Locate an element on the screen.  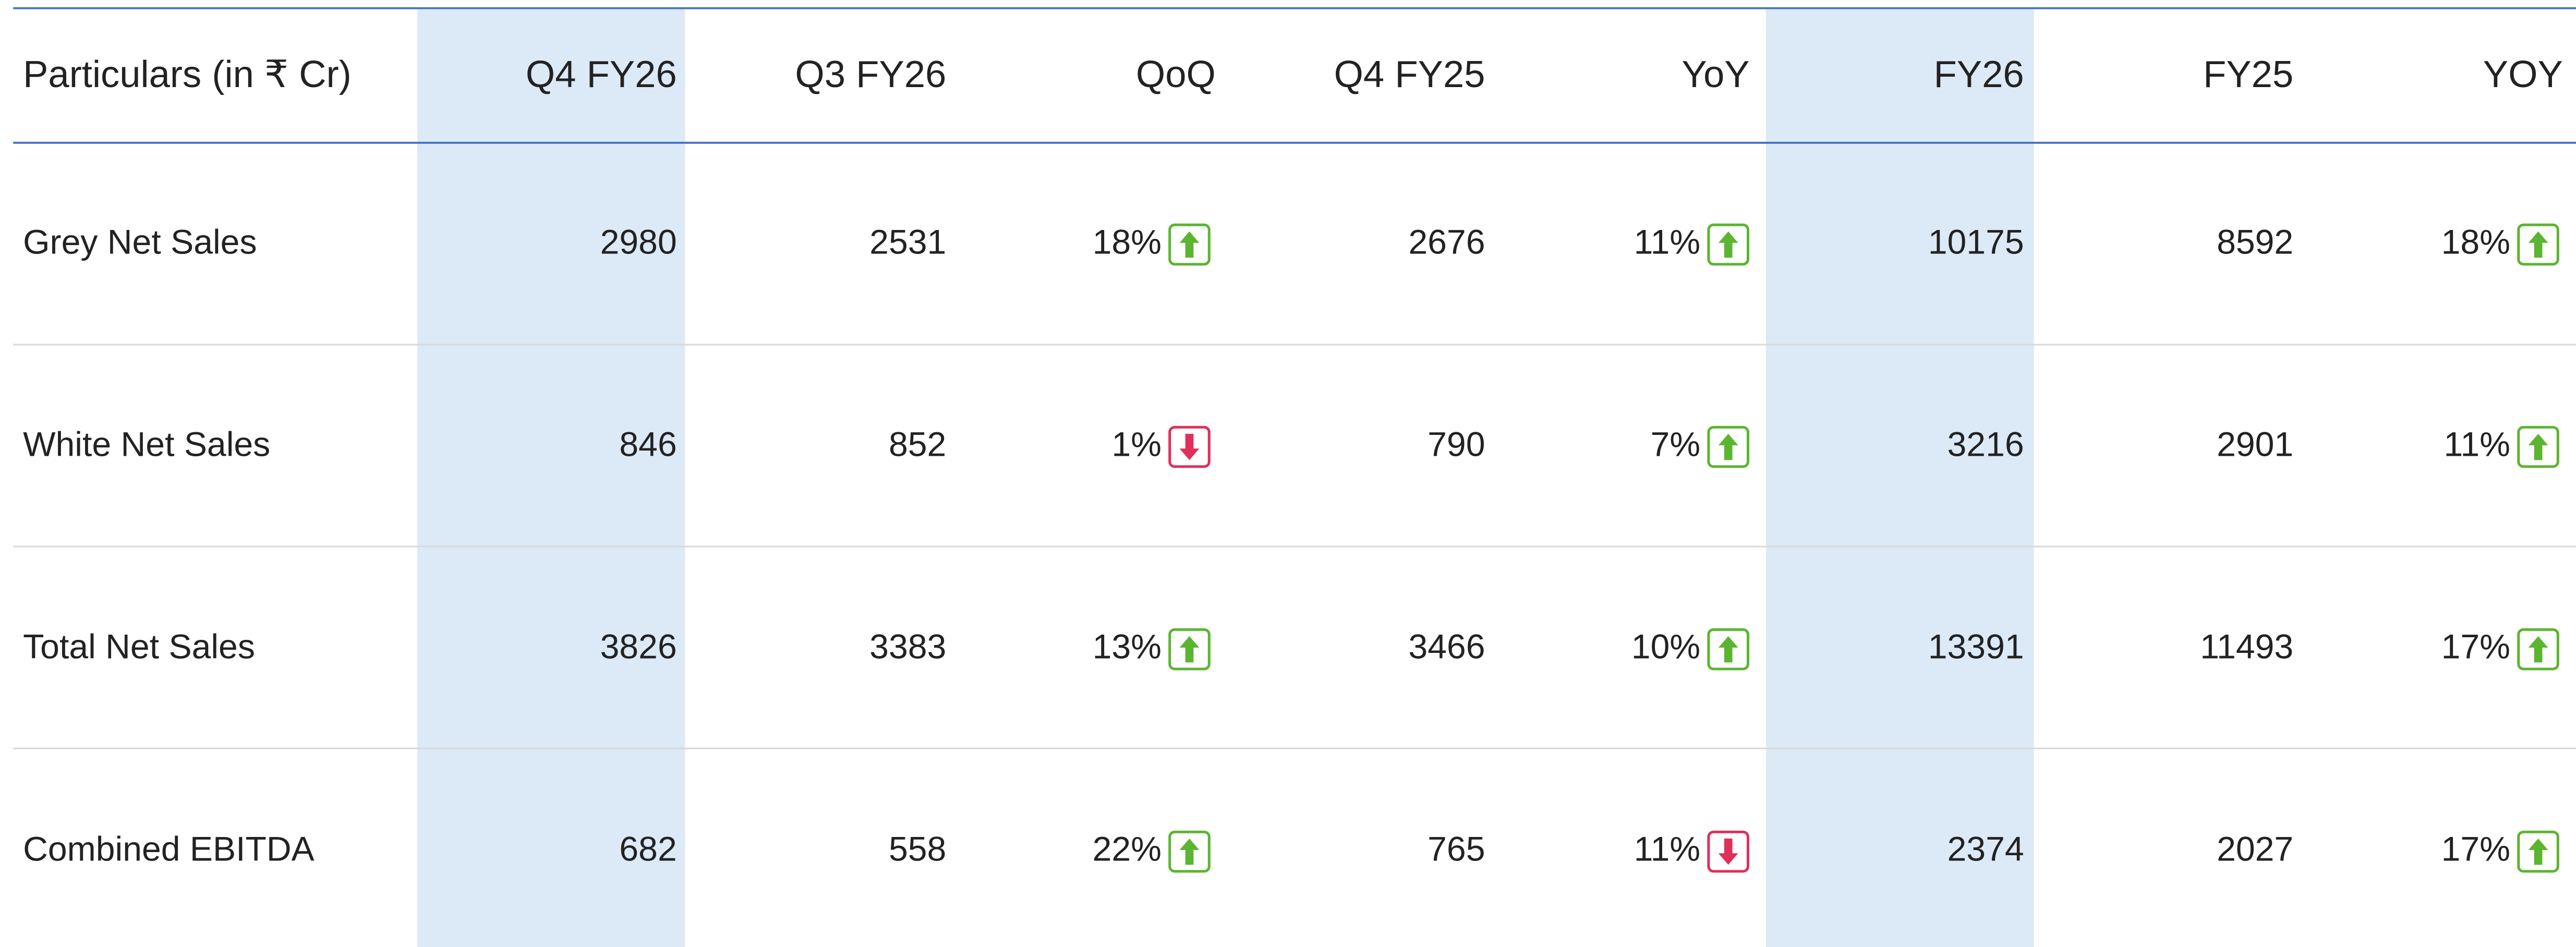
column-header: Q4 FY26 is located at coordinates (601, 74).